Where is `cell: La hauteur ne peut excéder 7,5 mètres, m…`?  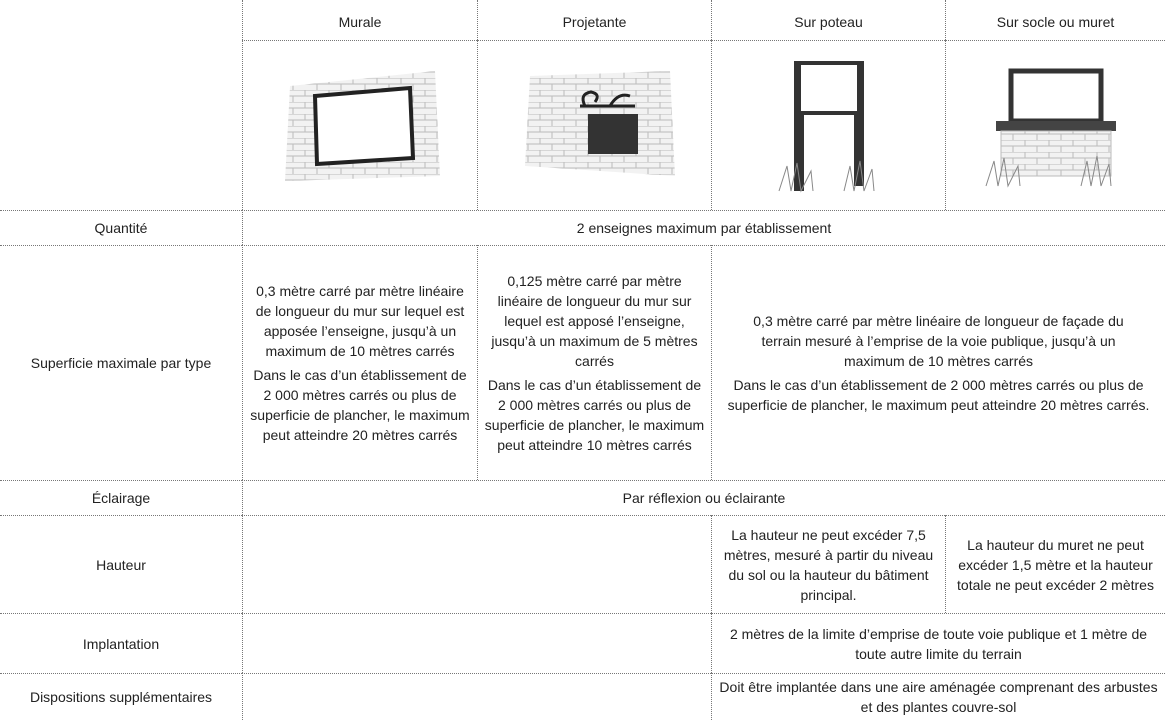
cell: La hauteur ne peut excéder 7,5 mètres, m… is located at coordinates (828, 564).